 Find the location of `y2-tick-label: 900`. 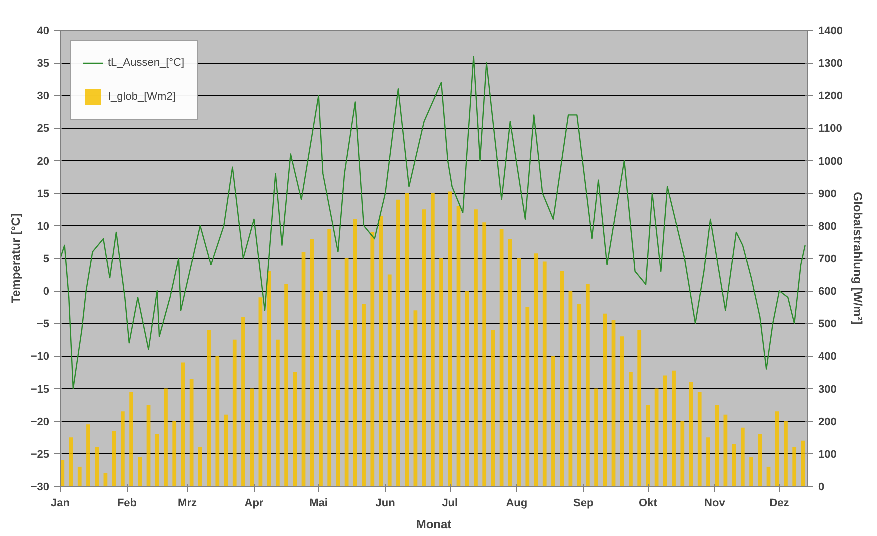

y2-tick-label: 900 is located at coordinates (827, 194).